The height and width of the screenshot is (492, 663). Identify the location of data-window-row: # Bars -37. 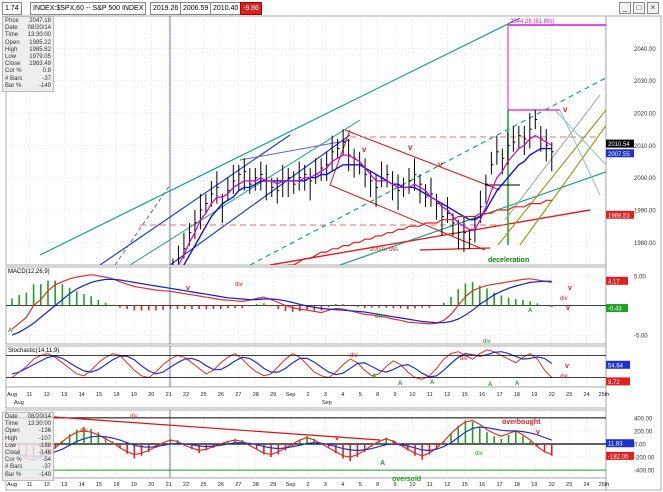
(28, 79).